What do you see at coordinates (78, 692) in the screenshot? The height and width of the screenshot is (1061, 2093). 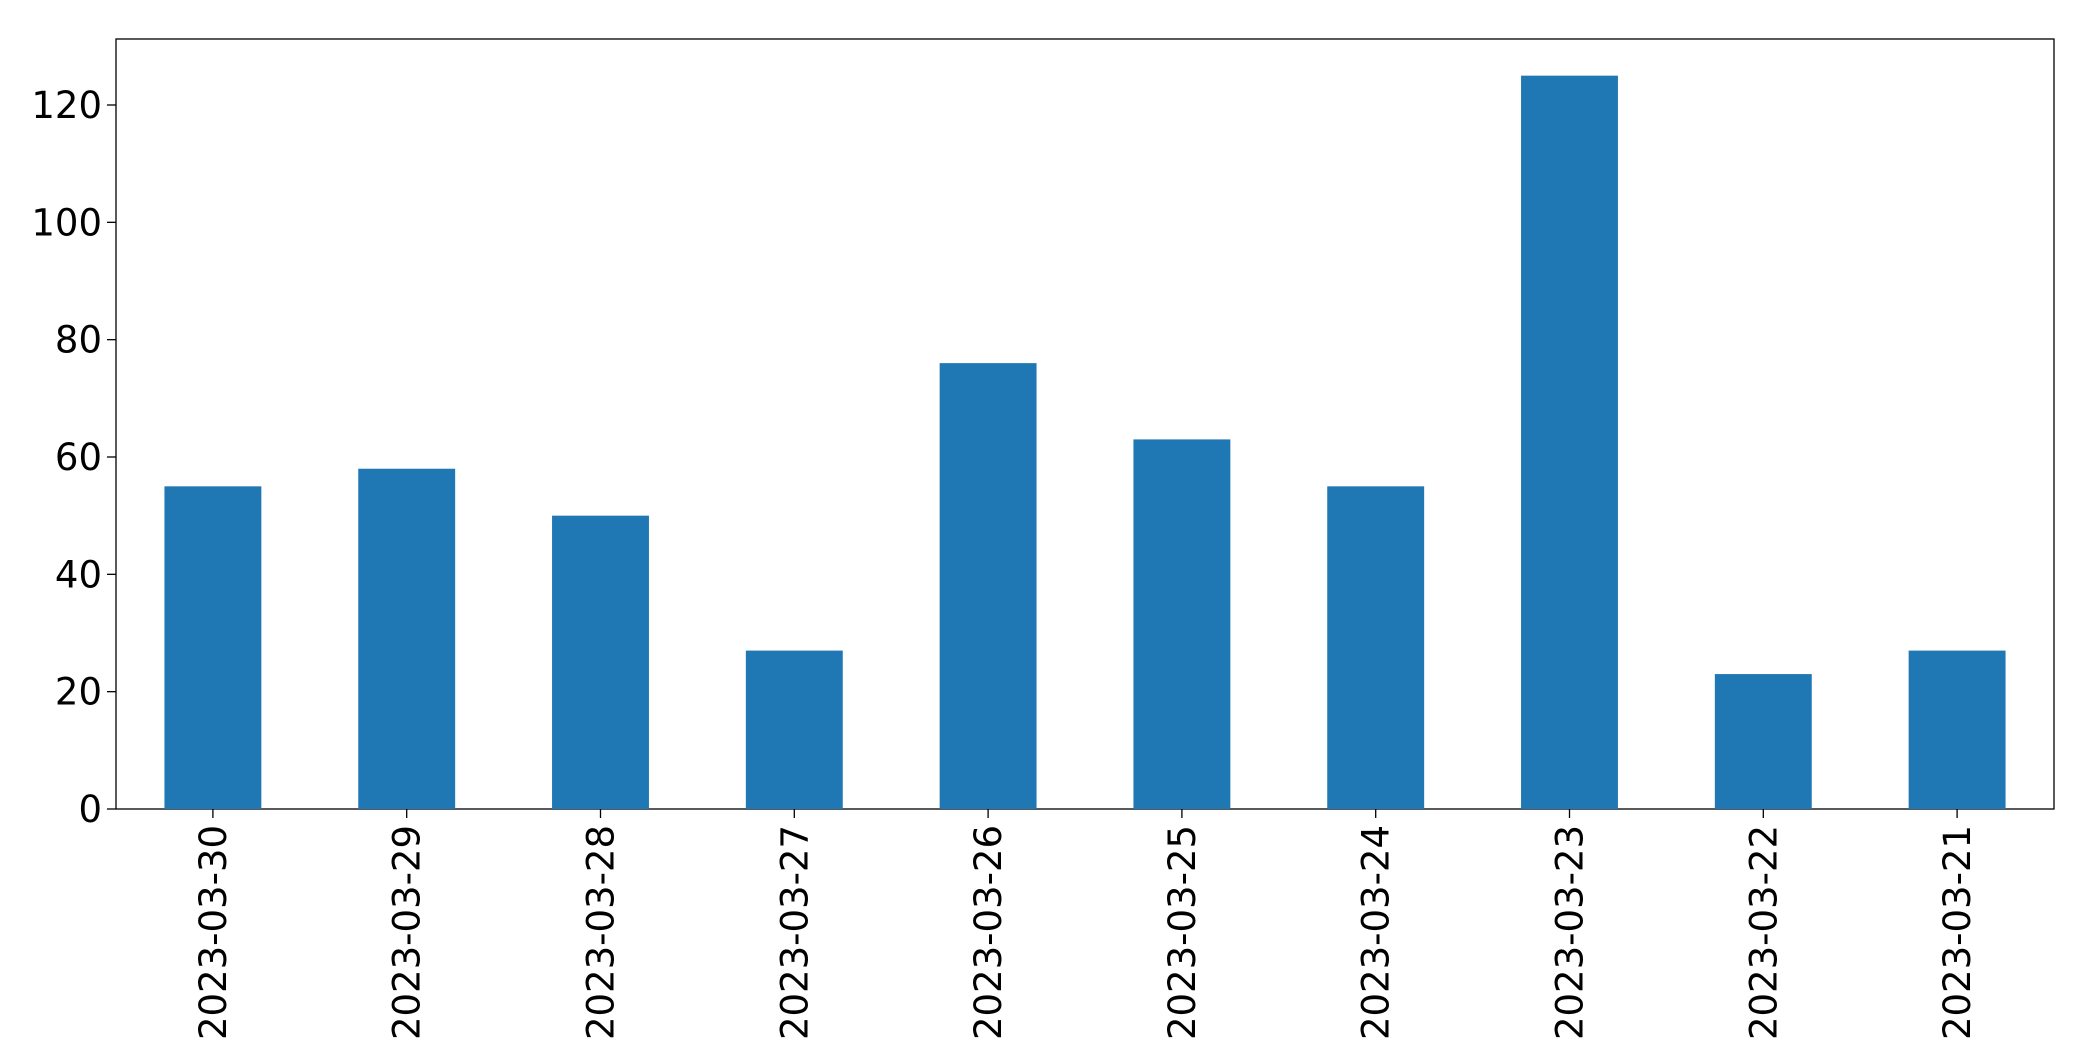 I see `y-tick-label: 20` at bounding box center [78, 692].